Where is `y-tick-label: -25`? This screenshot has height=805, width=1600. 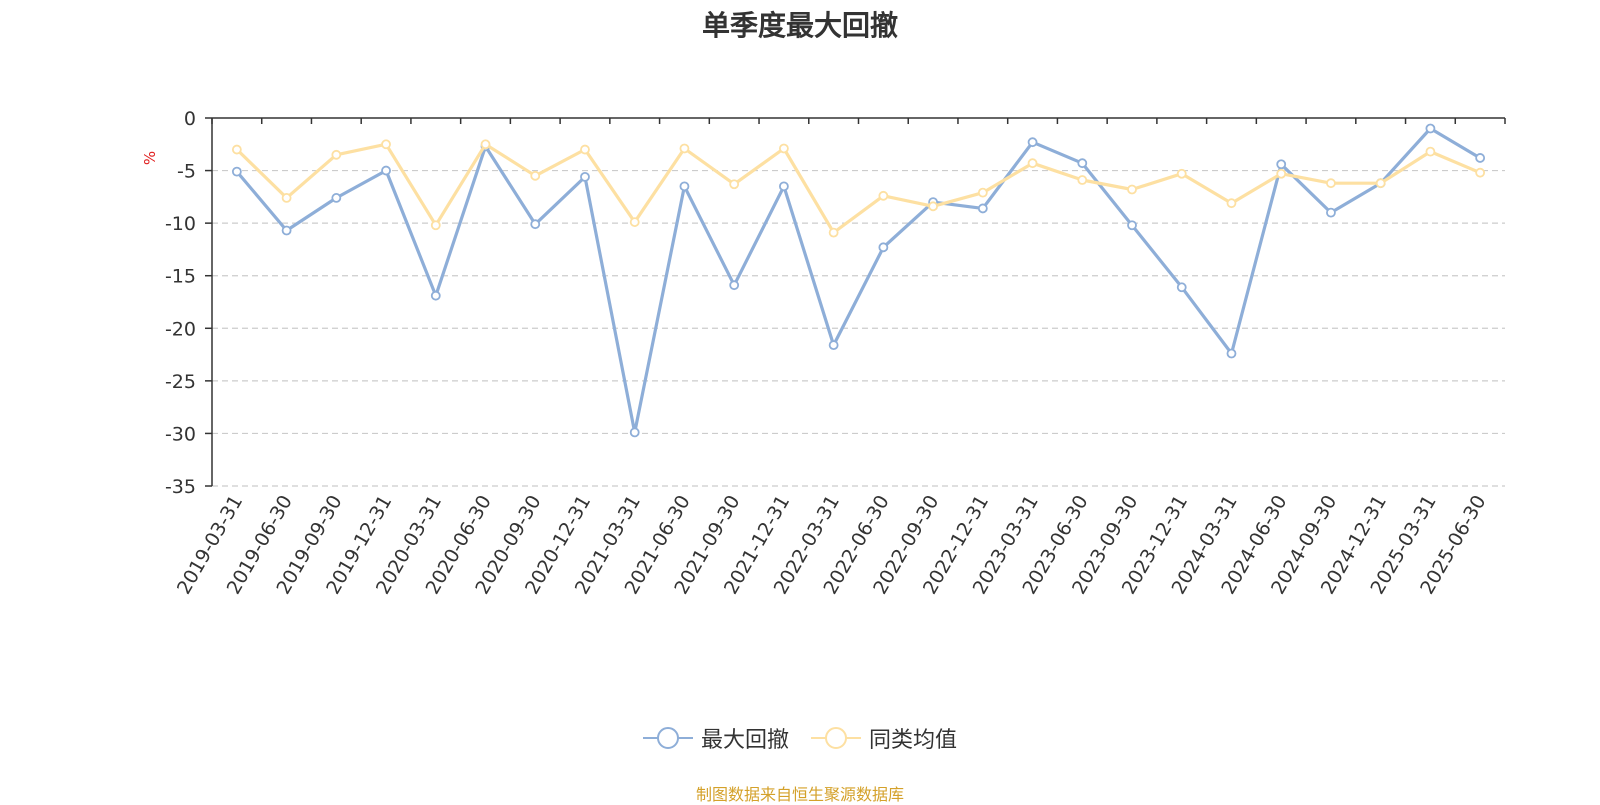 y-tick-label: -25 is located at coordinates (180, 382).